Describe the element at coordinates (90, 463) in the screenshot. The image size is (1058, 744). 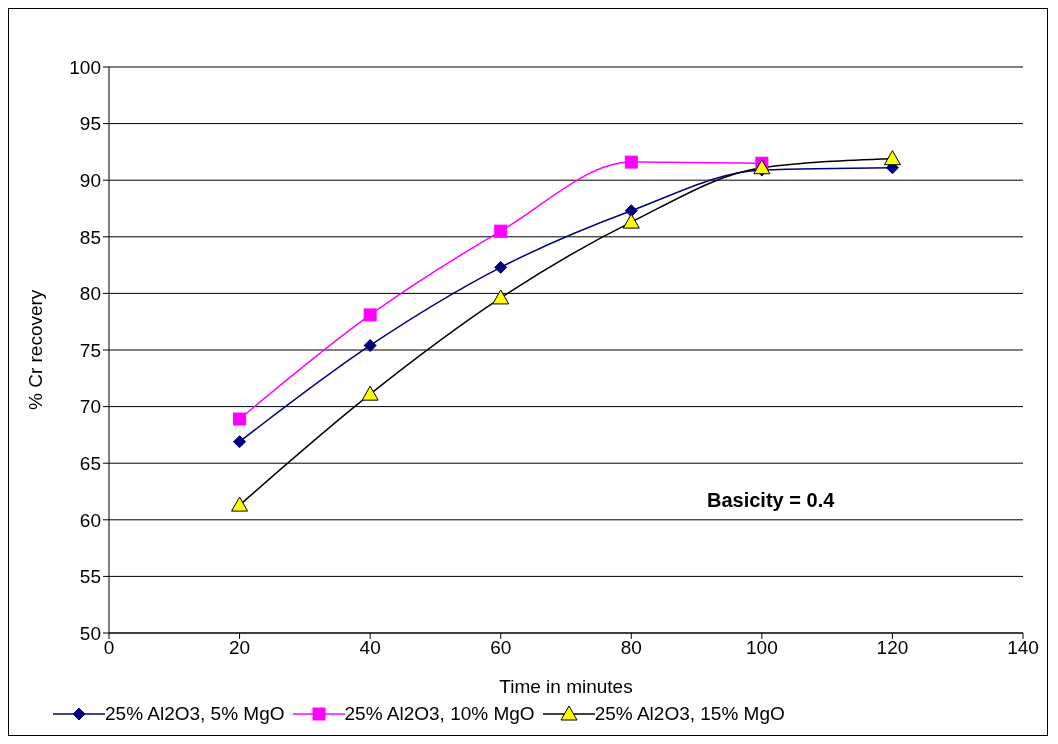
I see `y-tick-label: 65` at that location.